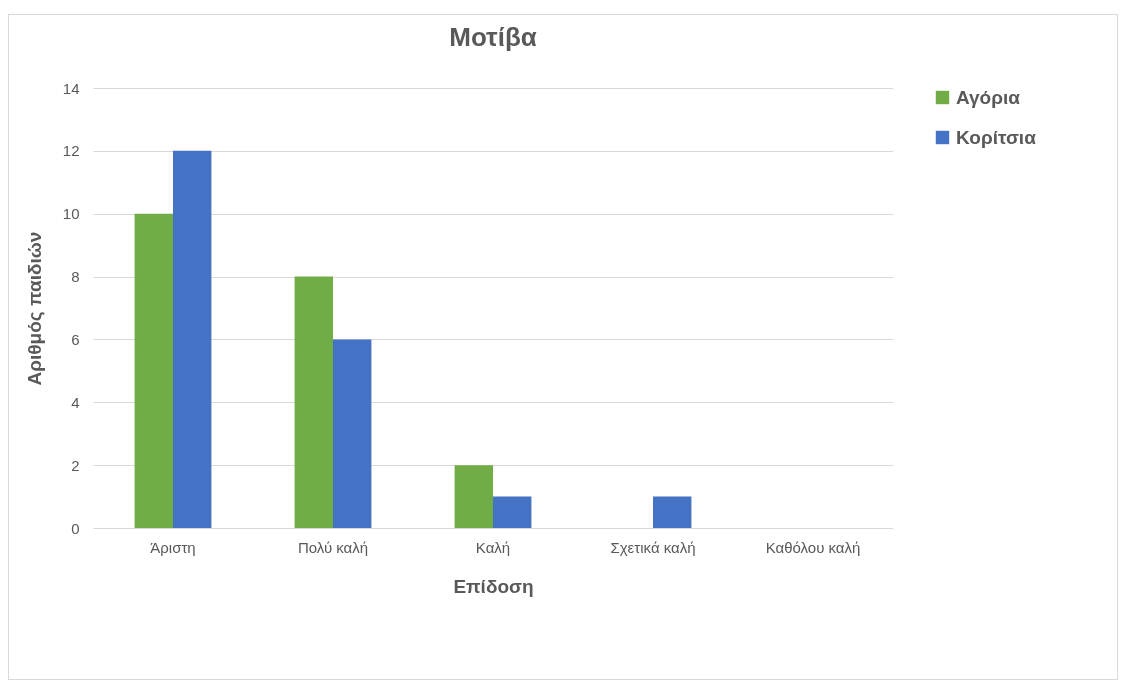 The image size is (1130, 685). I want to click on legend-label: Αγόρια, so click(988, 97).